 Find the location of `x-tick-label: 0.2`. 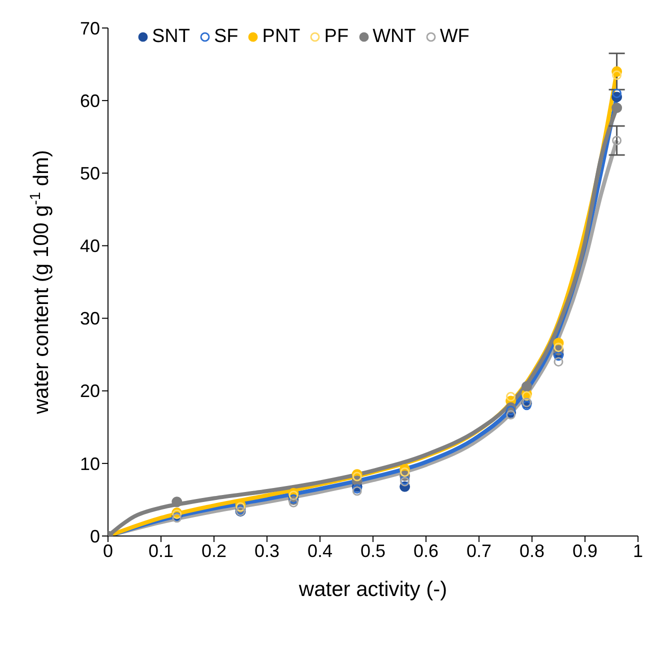

x-tick-label: 0.2 is located at coordinates (214, 550).